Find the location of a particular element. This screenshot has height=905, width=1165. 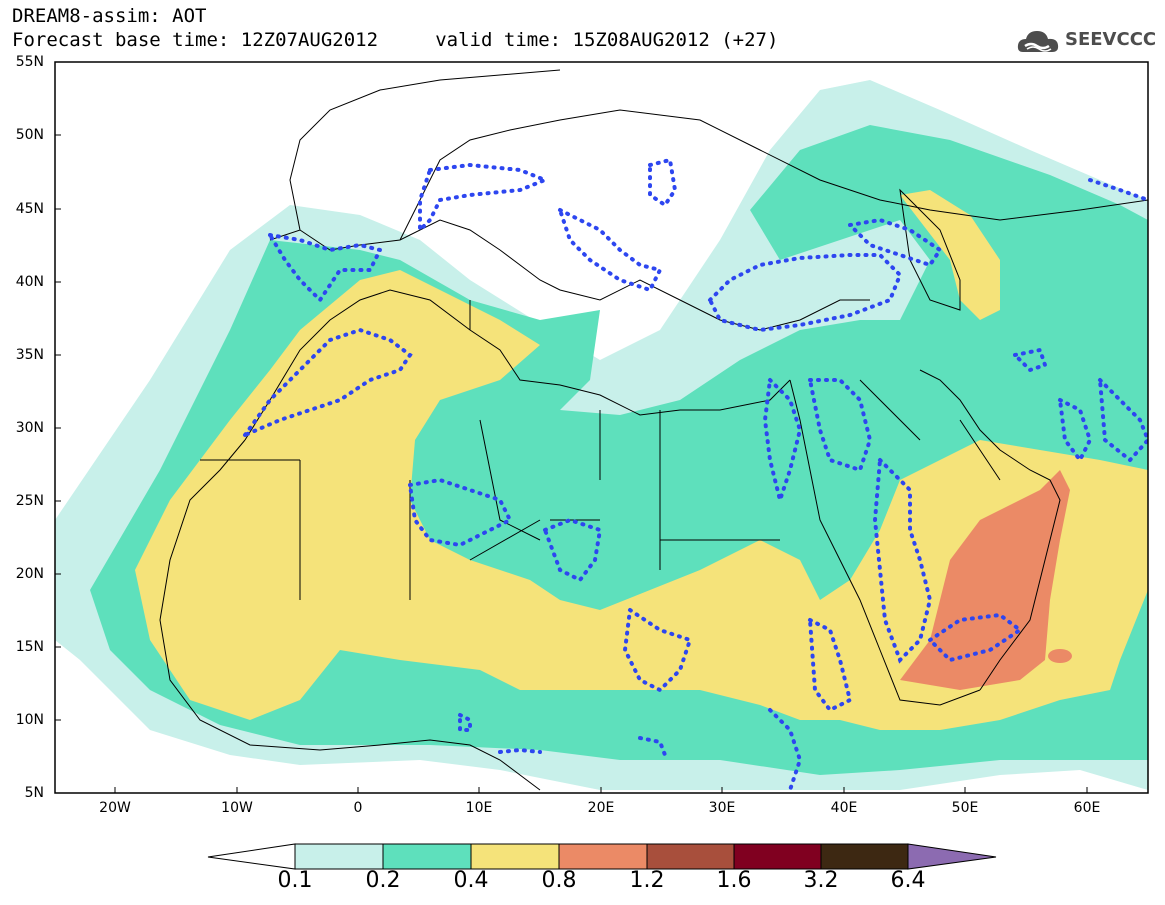

lat-label: 40N is located at coordinates (29, 282).